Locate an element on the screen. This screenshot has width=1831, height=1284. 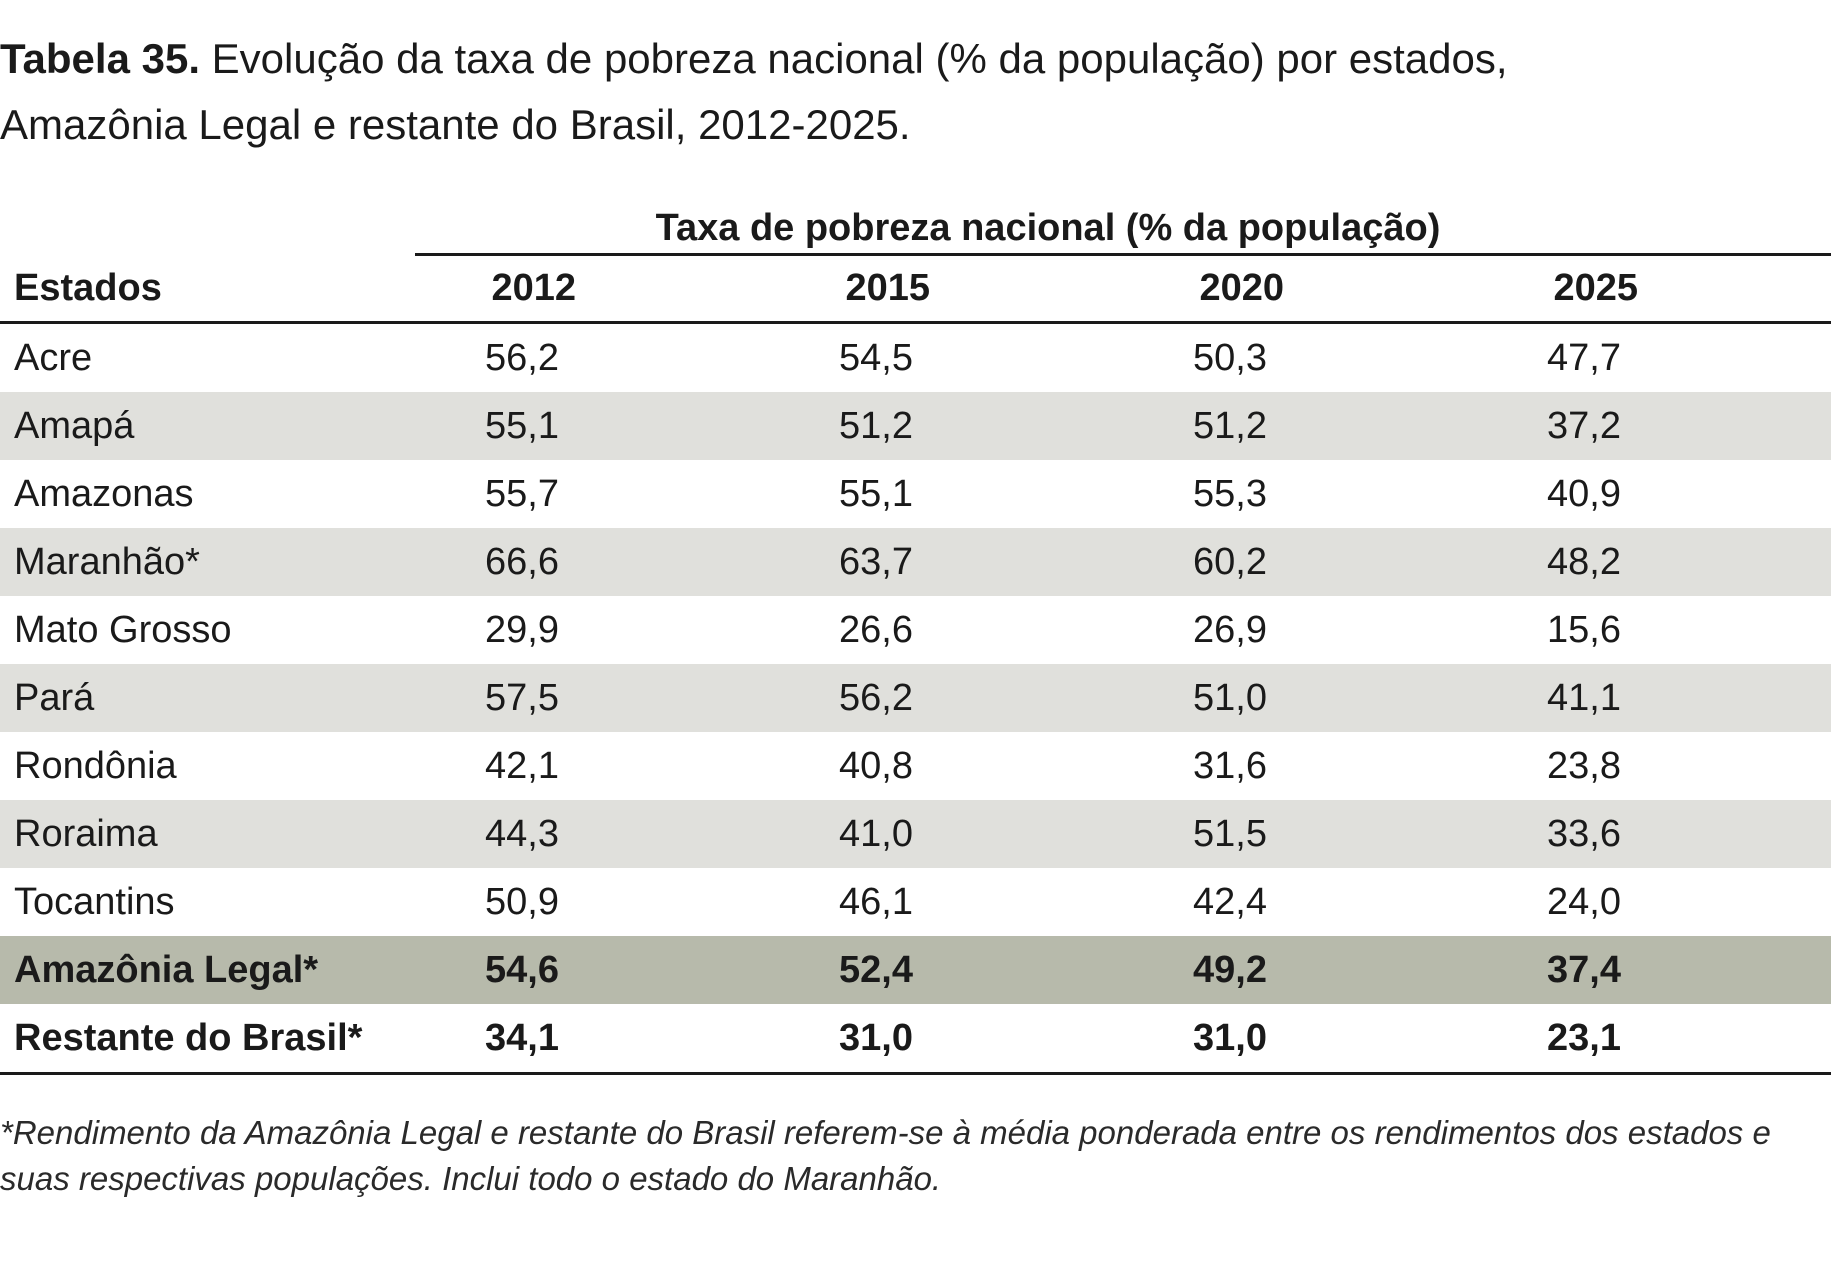
table-row: Tocantins 50,9 46,1 42,4 24,0 is located at coordinates (915, 902).